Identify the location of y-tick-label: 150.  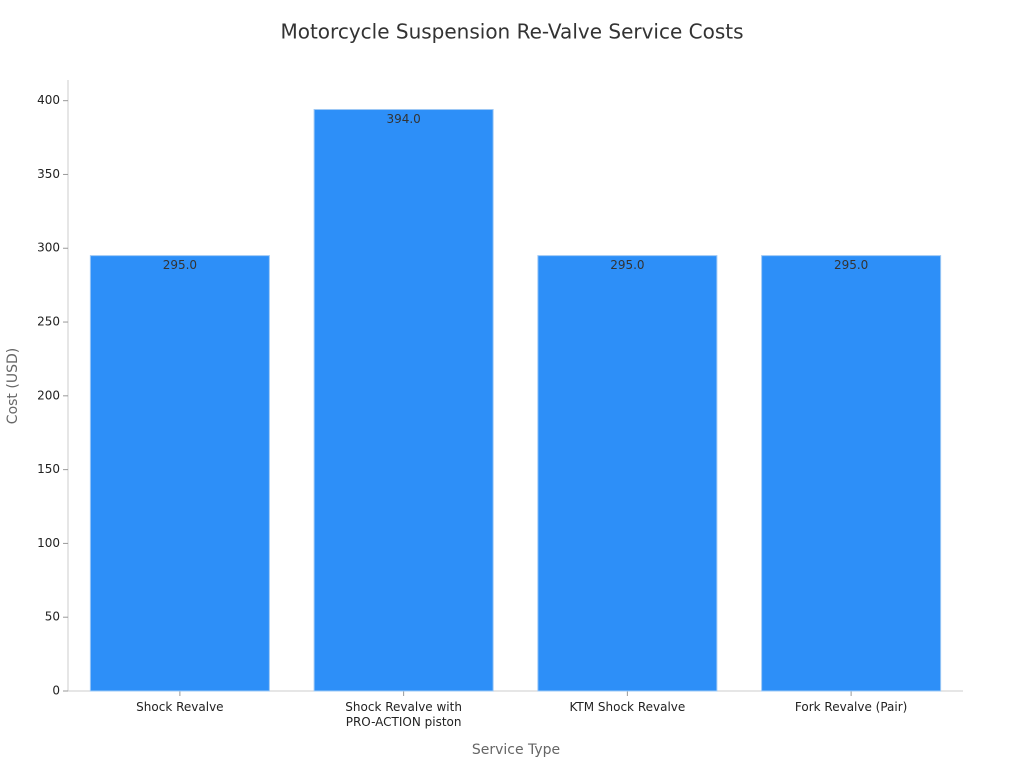
(48, 469).